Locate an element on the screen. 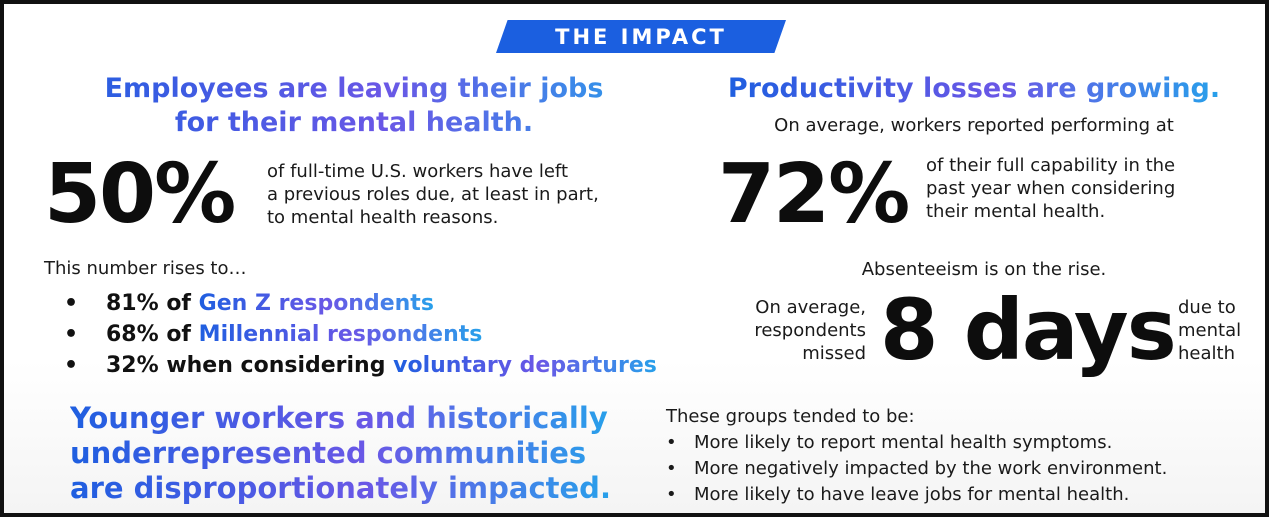  days-value: 8 is located at coordinates (909, 330).